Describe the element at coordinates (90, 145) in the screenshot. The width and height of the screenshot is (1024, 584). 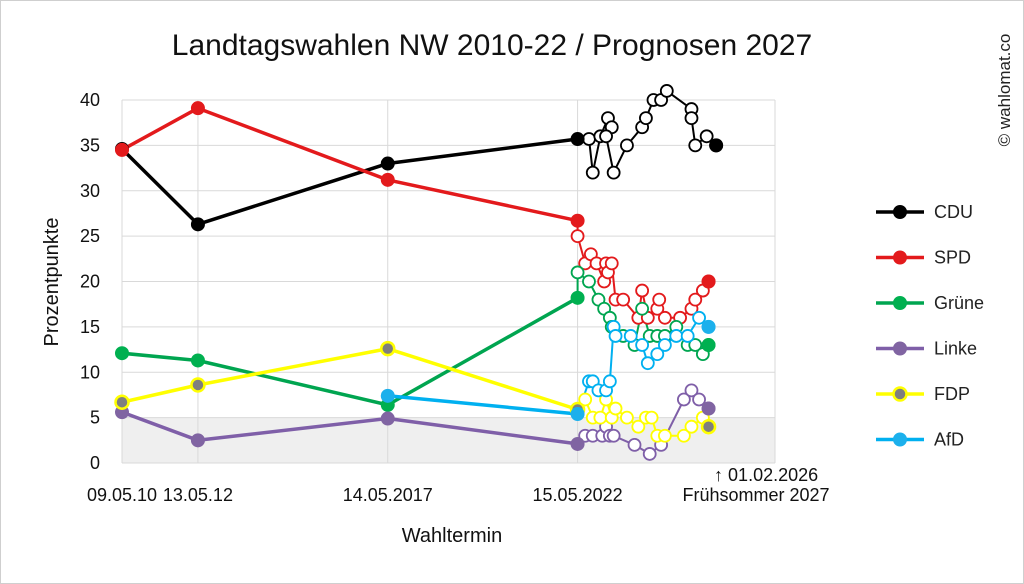
I see `y-tick-label: 35` at that location.